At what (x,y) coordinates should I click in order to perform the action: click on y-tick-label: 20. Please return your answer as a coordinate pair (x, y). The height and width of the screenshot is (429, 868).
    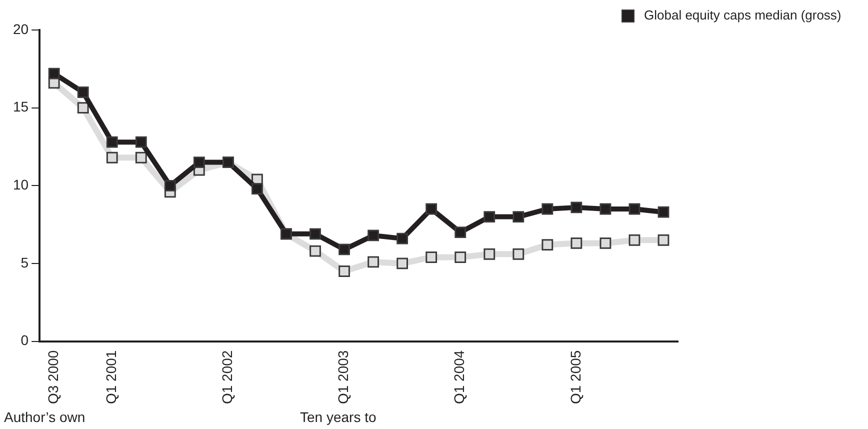
    Looking at the image, I should click on (20, 28).